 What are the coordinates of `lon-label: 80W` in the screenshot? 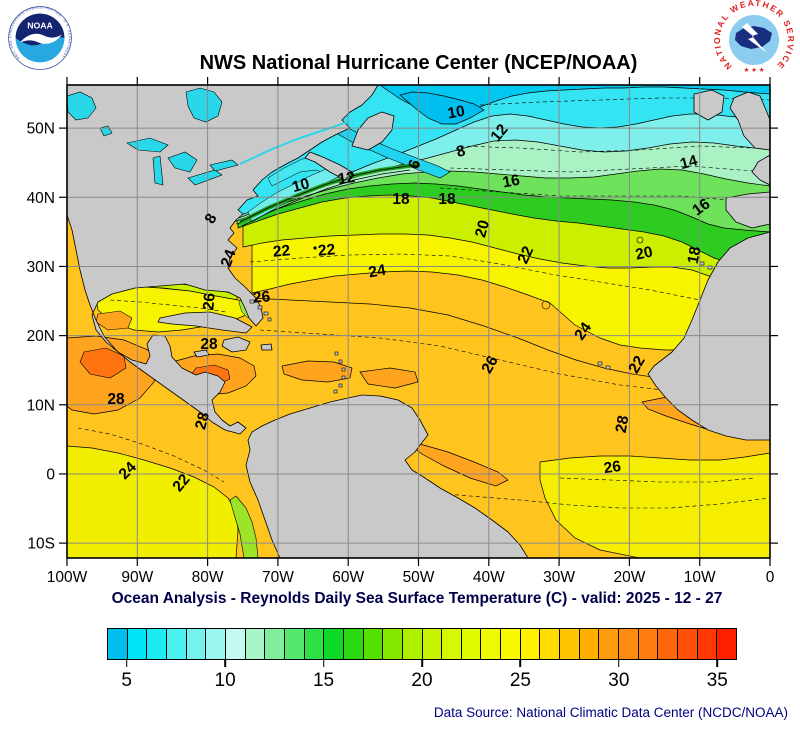 It's located at (208, 577).